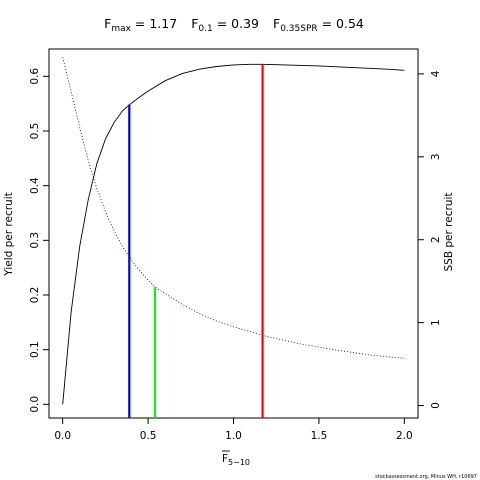  What do you see at coordinates (404, 436) in the screenshot?
I see `x-tick-label: 2.0` at bounding box center [404, 436].